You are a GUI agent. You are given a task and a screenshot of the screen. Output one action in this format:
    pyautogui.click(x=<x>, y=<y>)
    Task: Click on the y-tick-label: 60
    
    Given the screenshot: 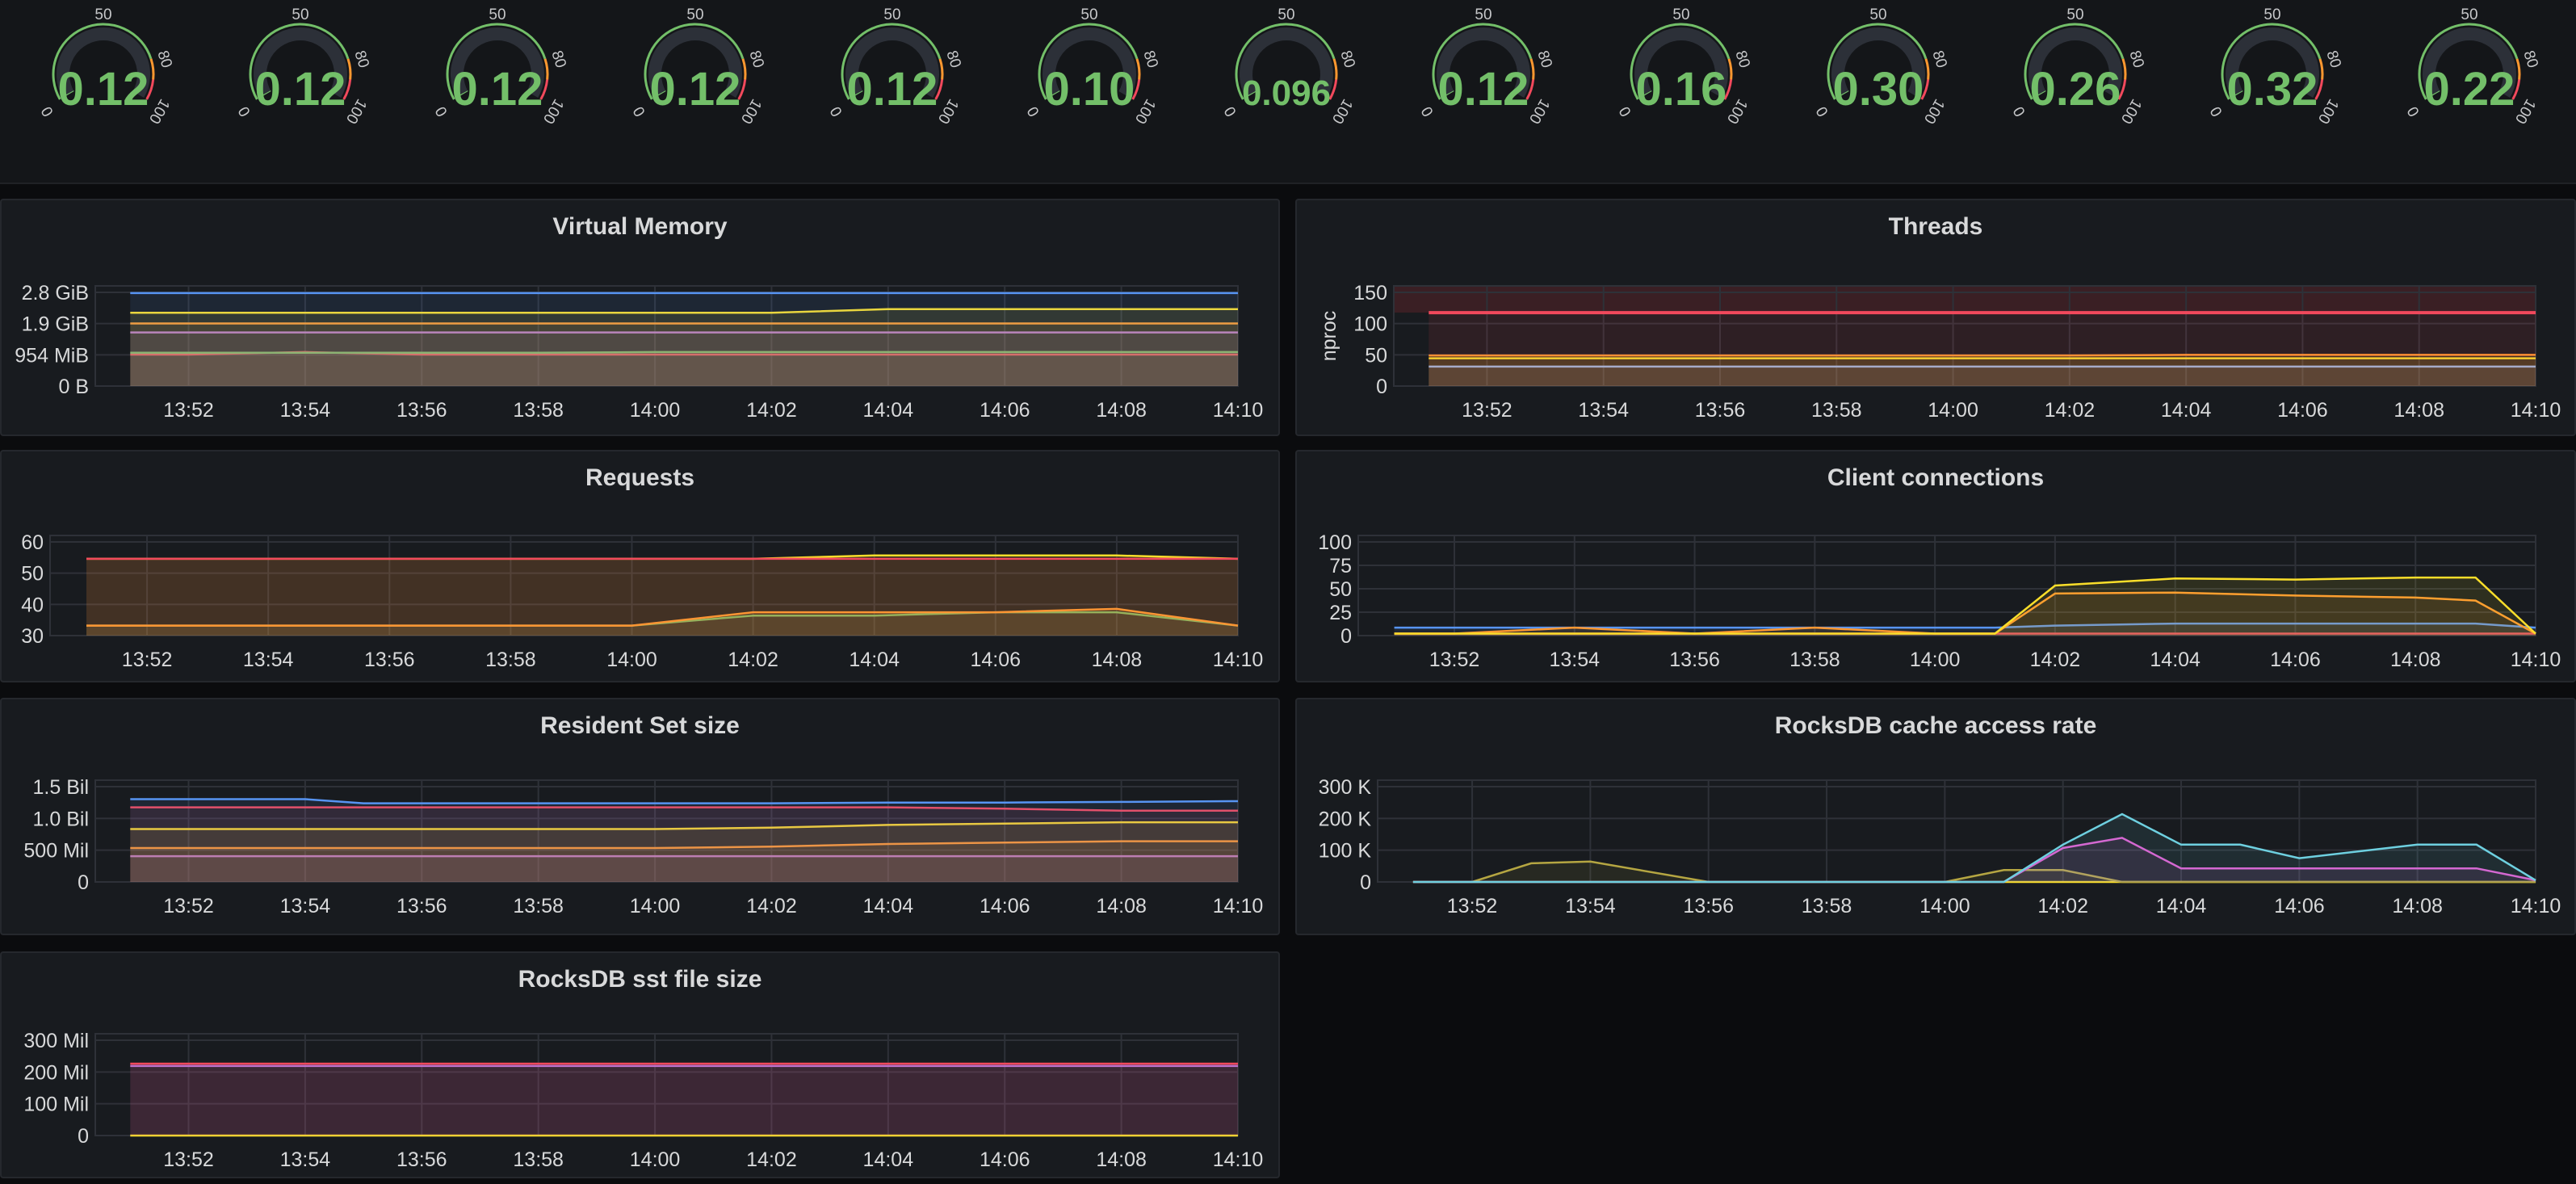 What is the action you would take?
    pyautogui.click(x=32, y=542)
    